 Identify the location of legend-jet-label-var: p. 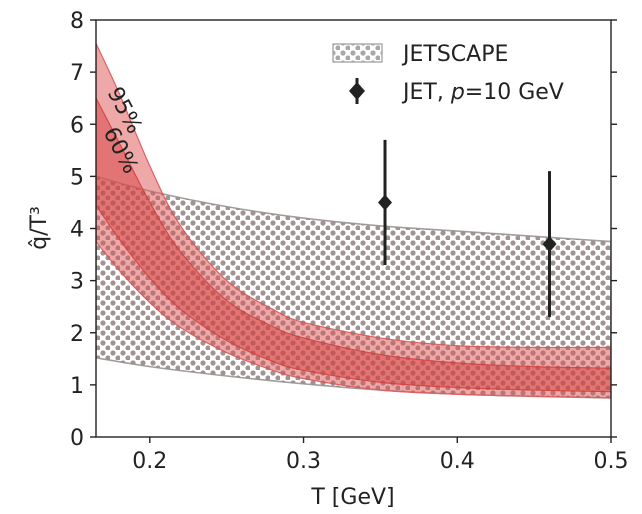
(457, 92).